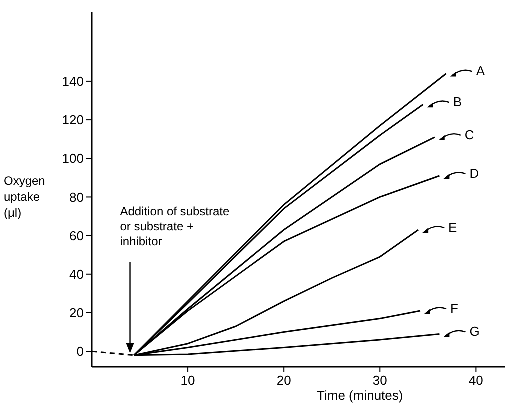  What do you see at coordinates (175, 226) in the screenshot?
I see `annotation: Addition of substrate or substrate + inhibitor` at bounding box center [175, 226].